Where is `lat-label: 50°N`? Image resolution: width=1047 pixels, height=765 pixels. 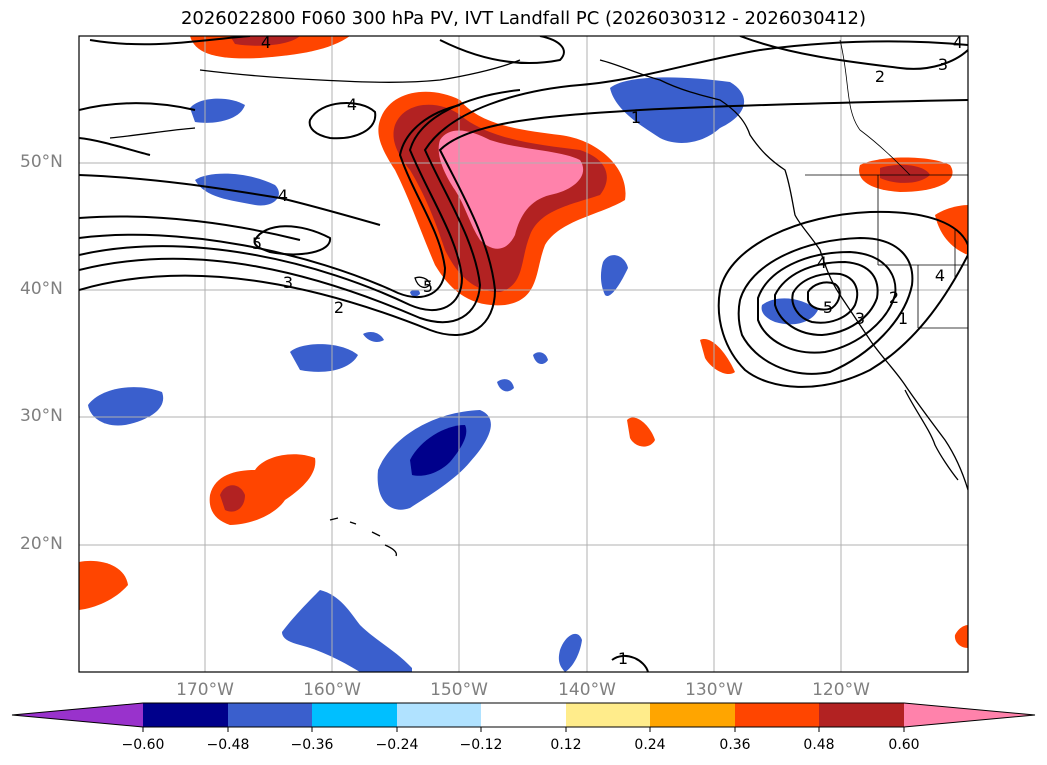
lat-label: 50°N is located at coordinates (41, 162).